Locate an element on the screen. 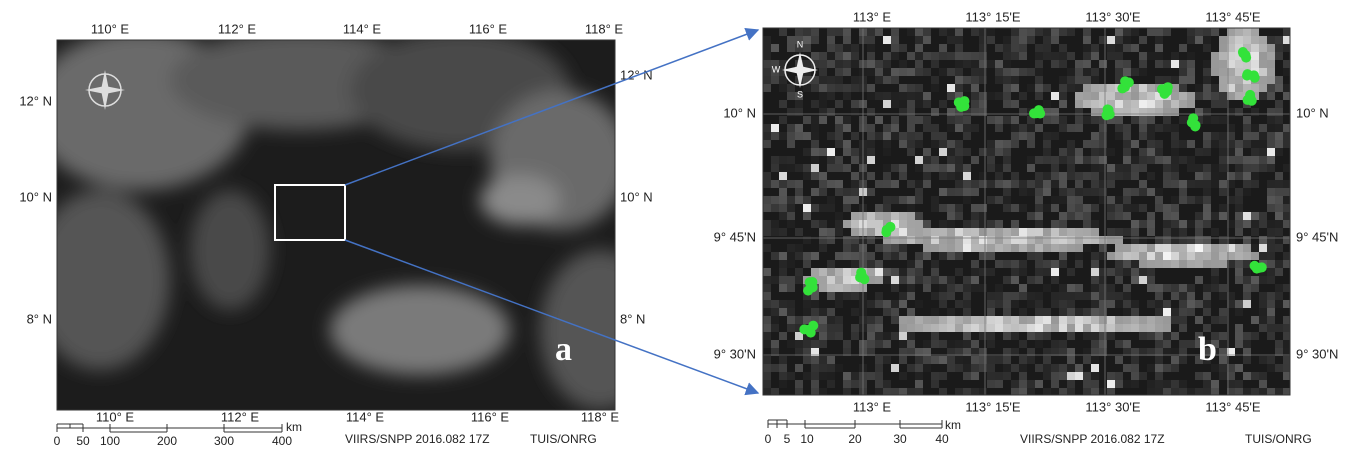 The width and height of the screenshot is (1346, 450). bottom-label: 110° E is located at coordinates (115, 416).